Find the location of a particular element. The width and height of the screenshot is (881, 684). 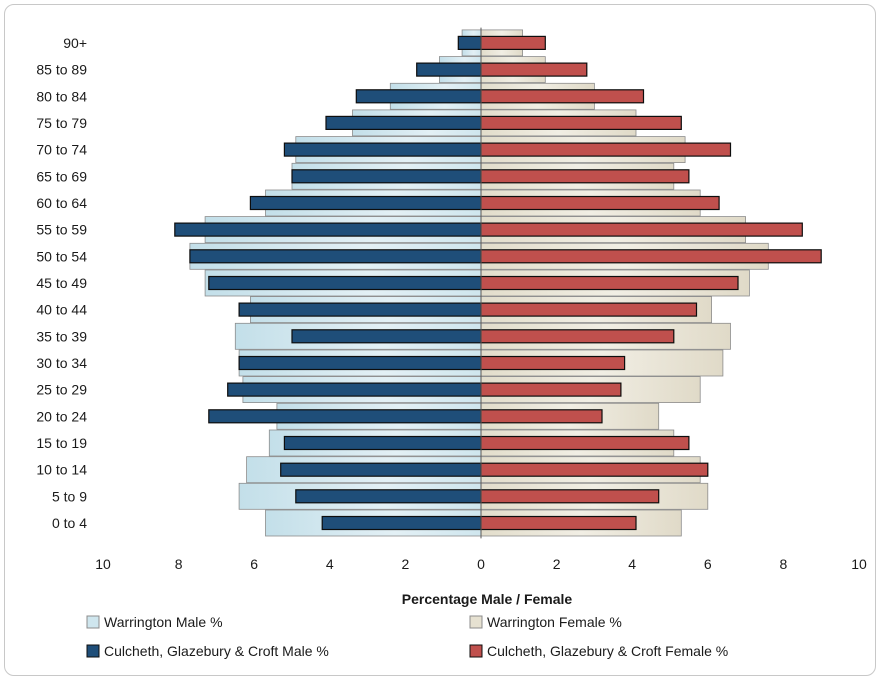

x-tick-label: 0 is located at coordinates (481, 564).